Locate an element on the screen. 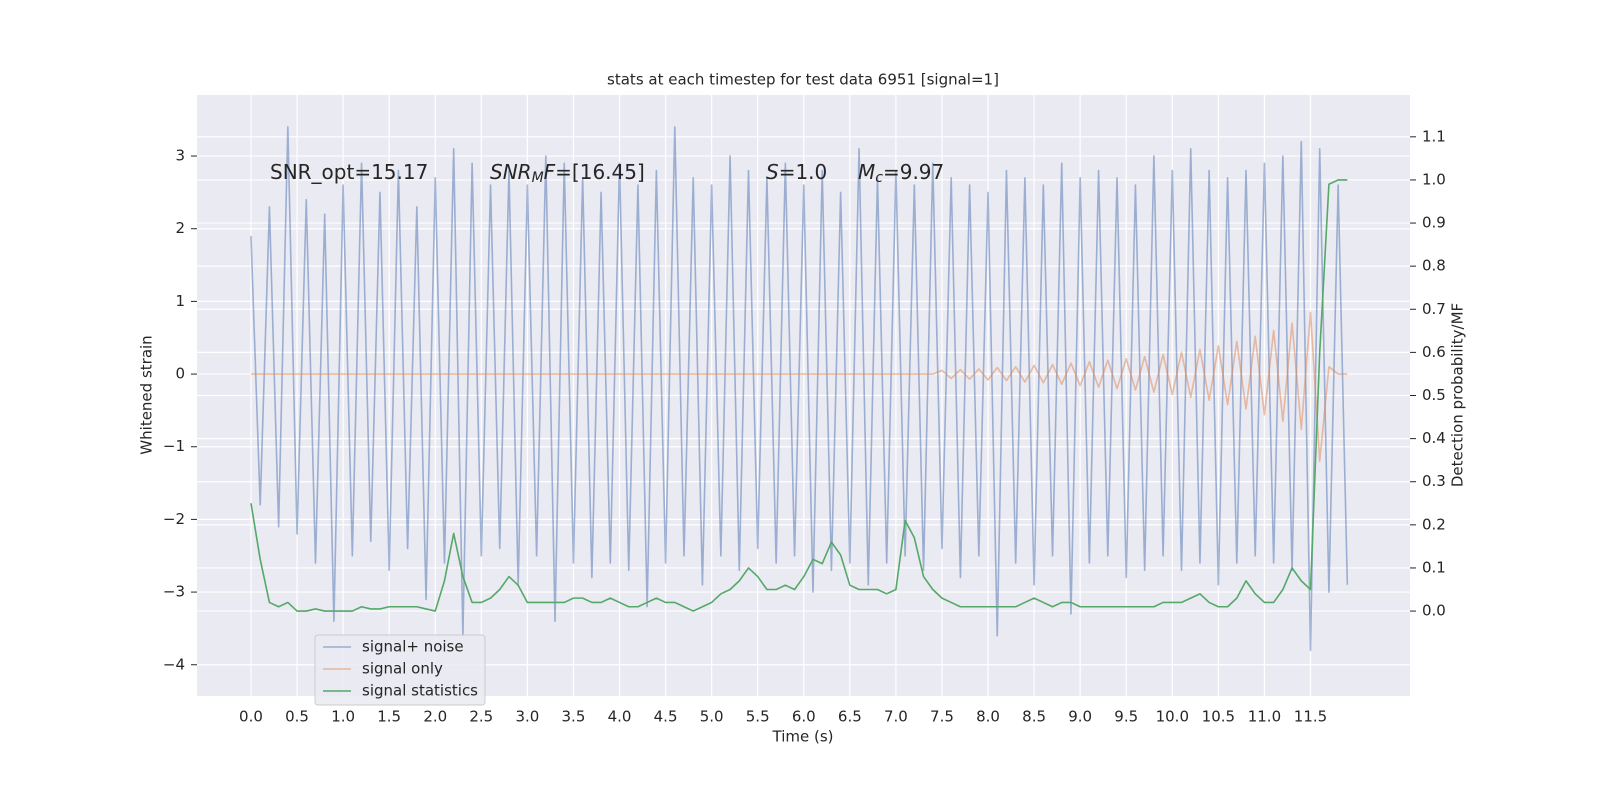 The width and height of the screenshot is (1600, 800). x-tick-label: 0.5 is located at coordinates (297, 717).